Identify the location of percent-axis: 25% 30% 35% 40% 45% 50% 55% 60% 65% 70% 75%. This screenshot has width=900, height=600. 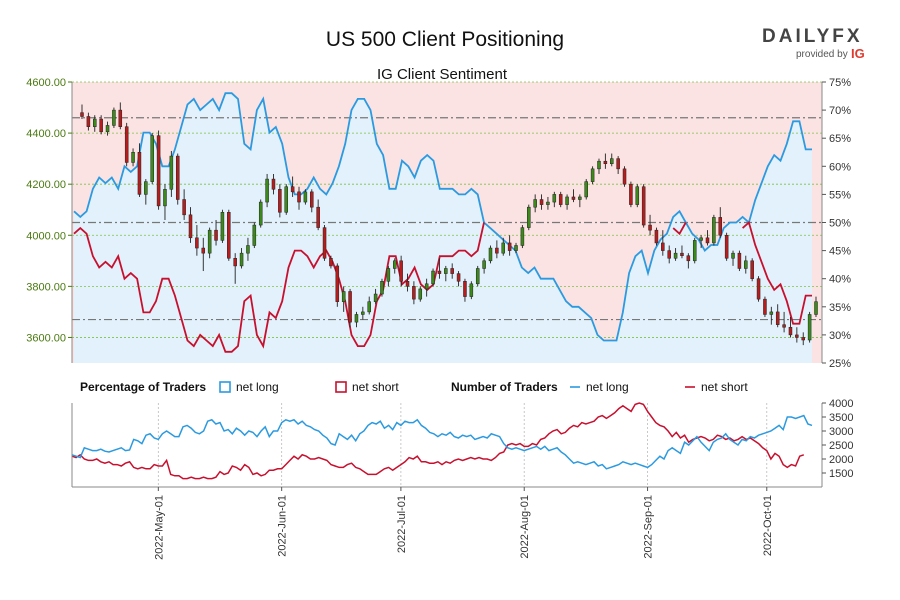
(836, 223).